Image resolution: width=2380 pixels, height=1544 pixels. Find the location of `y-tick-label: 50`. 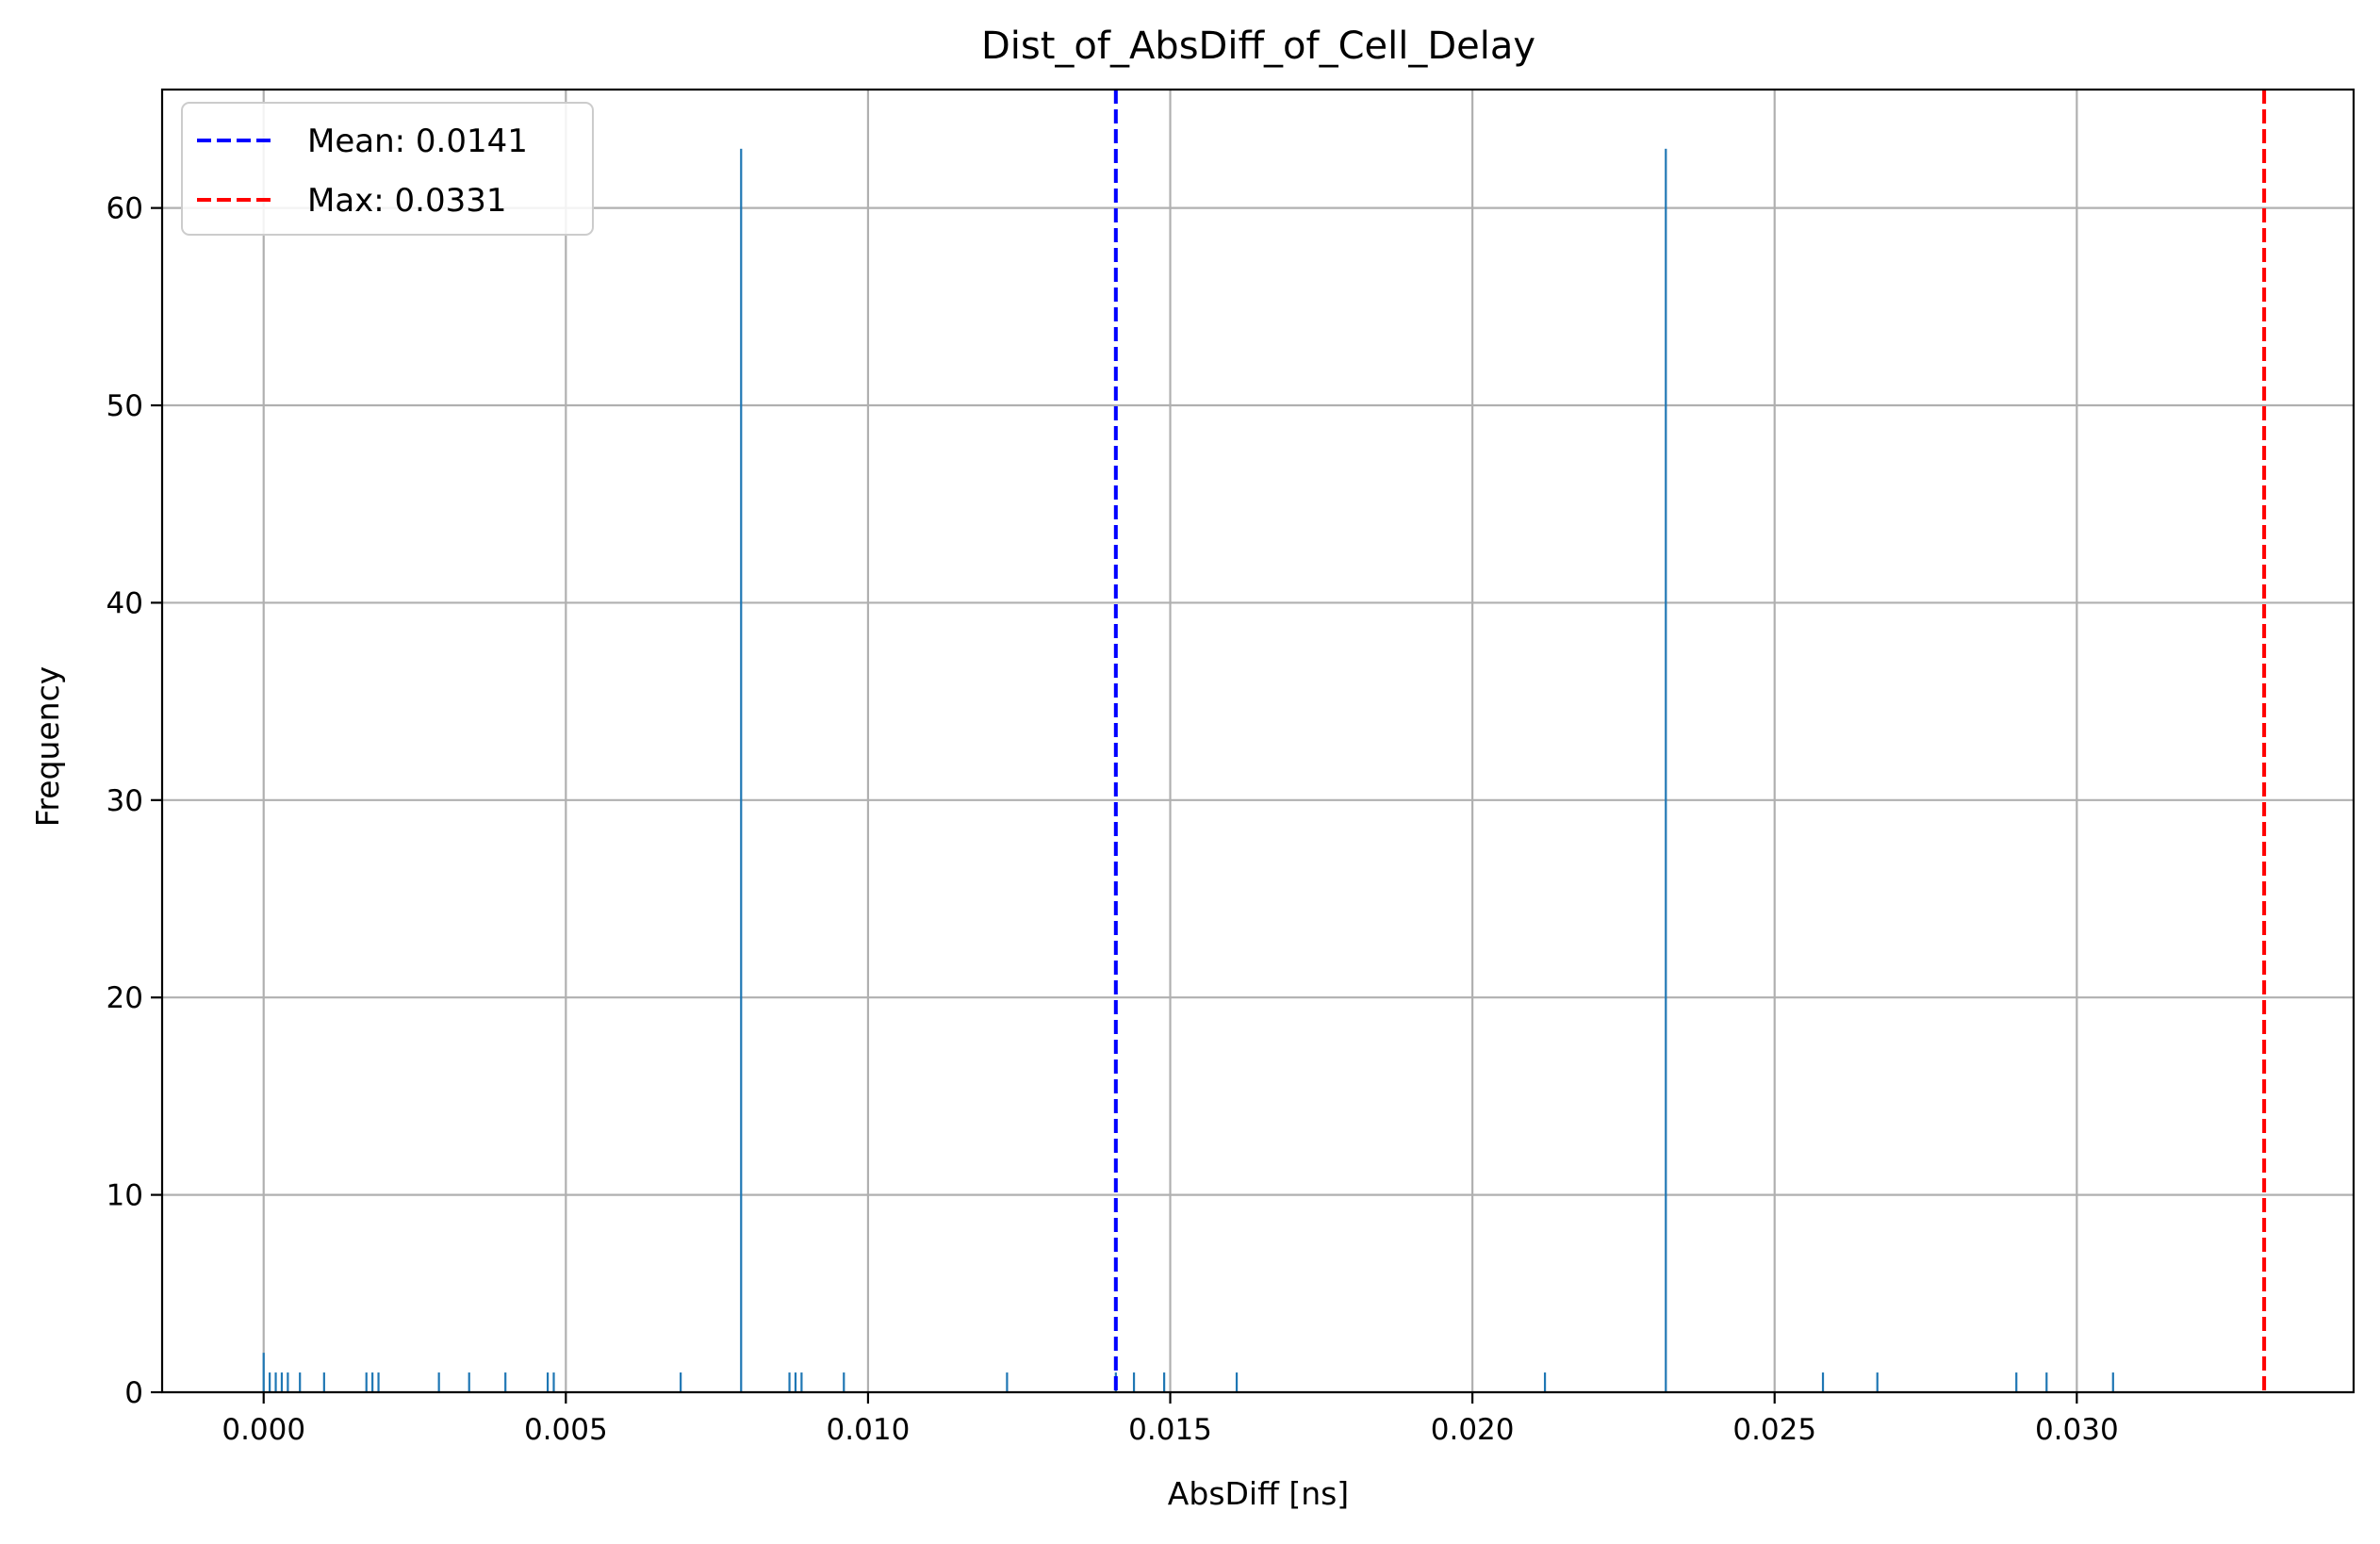

y-tick-label: 50 is located at coordinates (125, 406).